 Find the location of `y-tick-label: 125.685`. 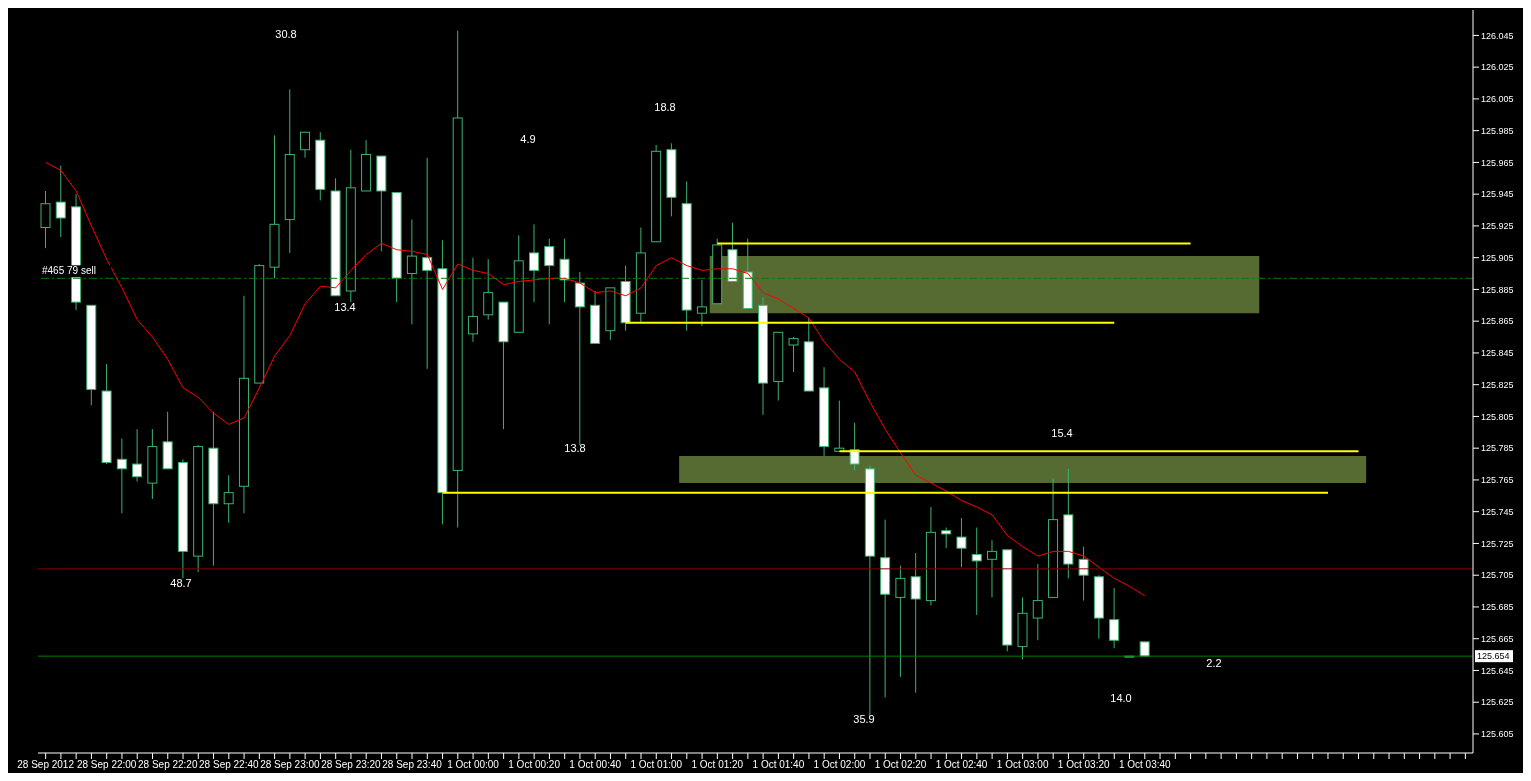

y-tick-label: 125.685 is located at coordinates (1497, 607).